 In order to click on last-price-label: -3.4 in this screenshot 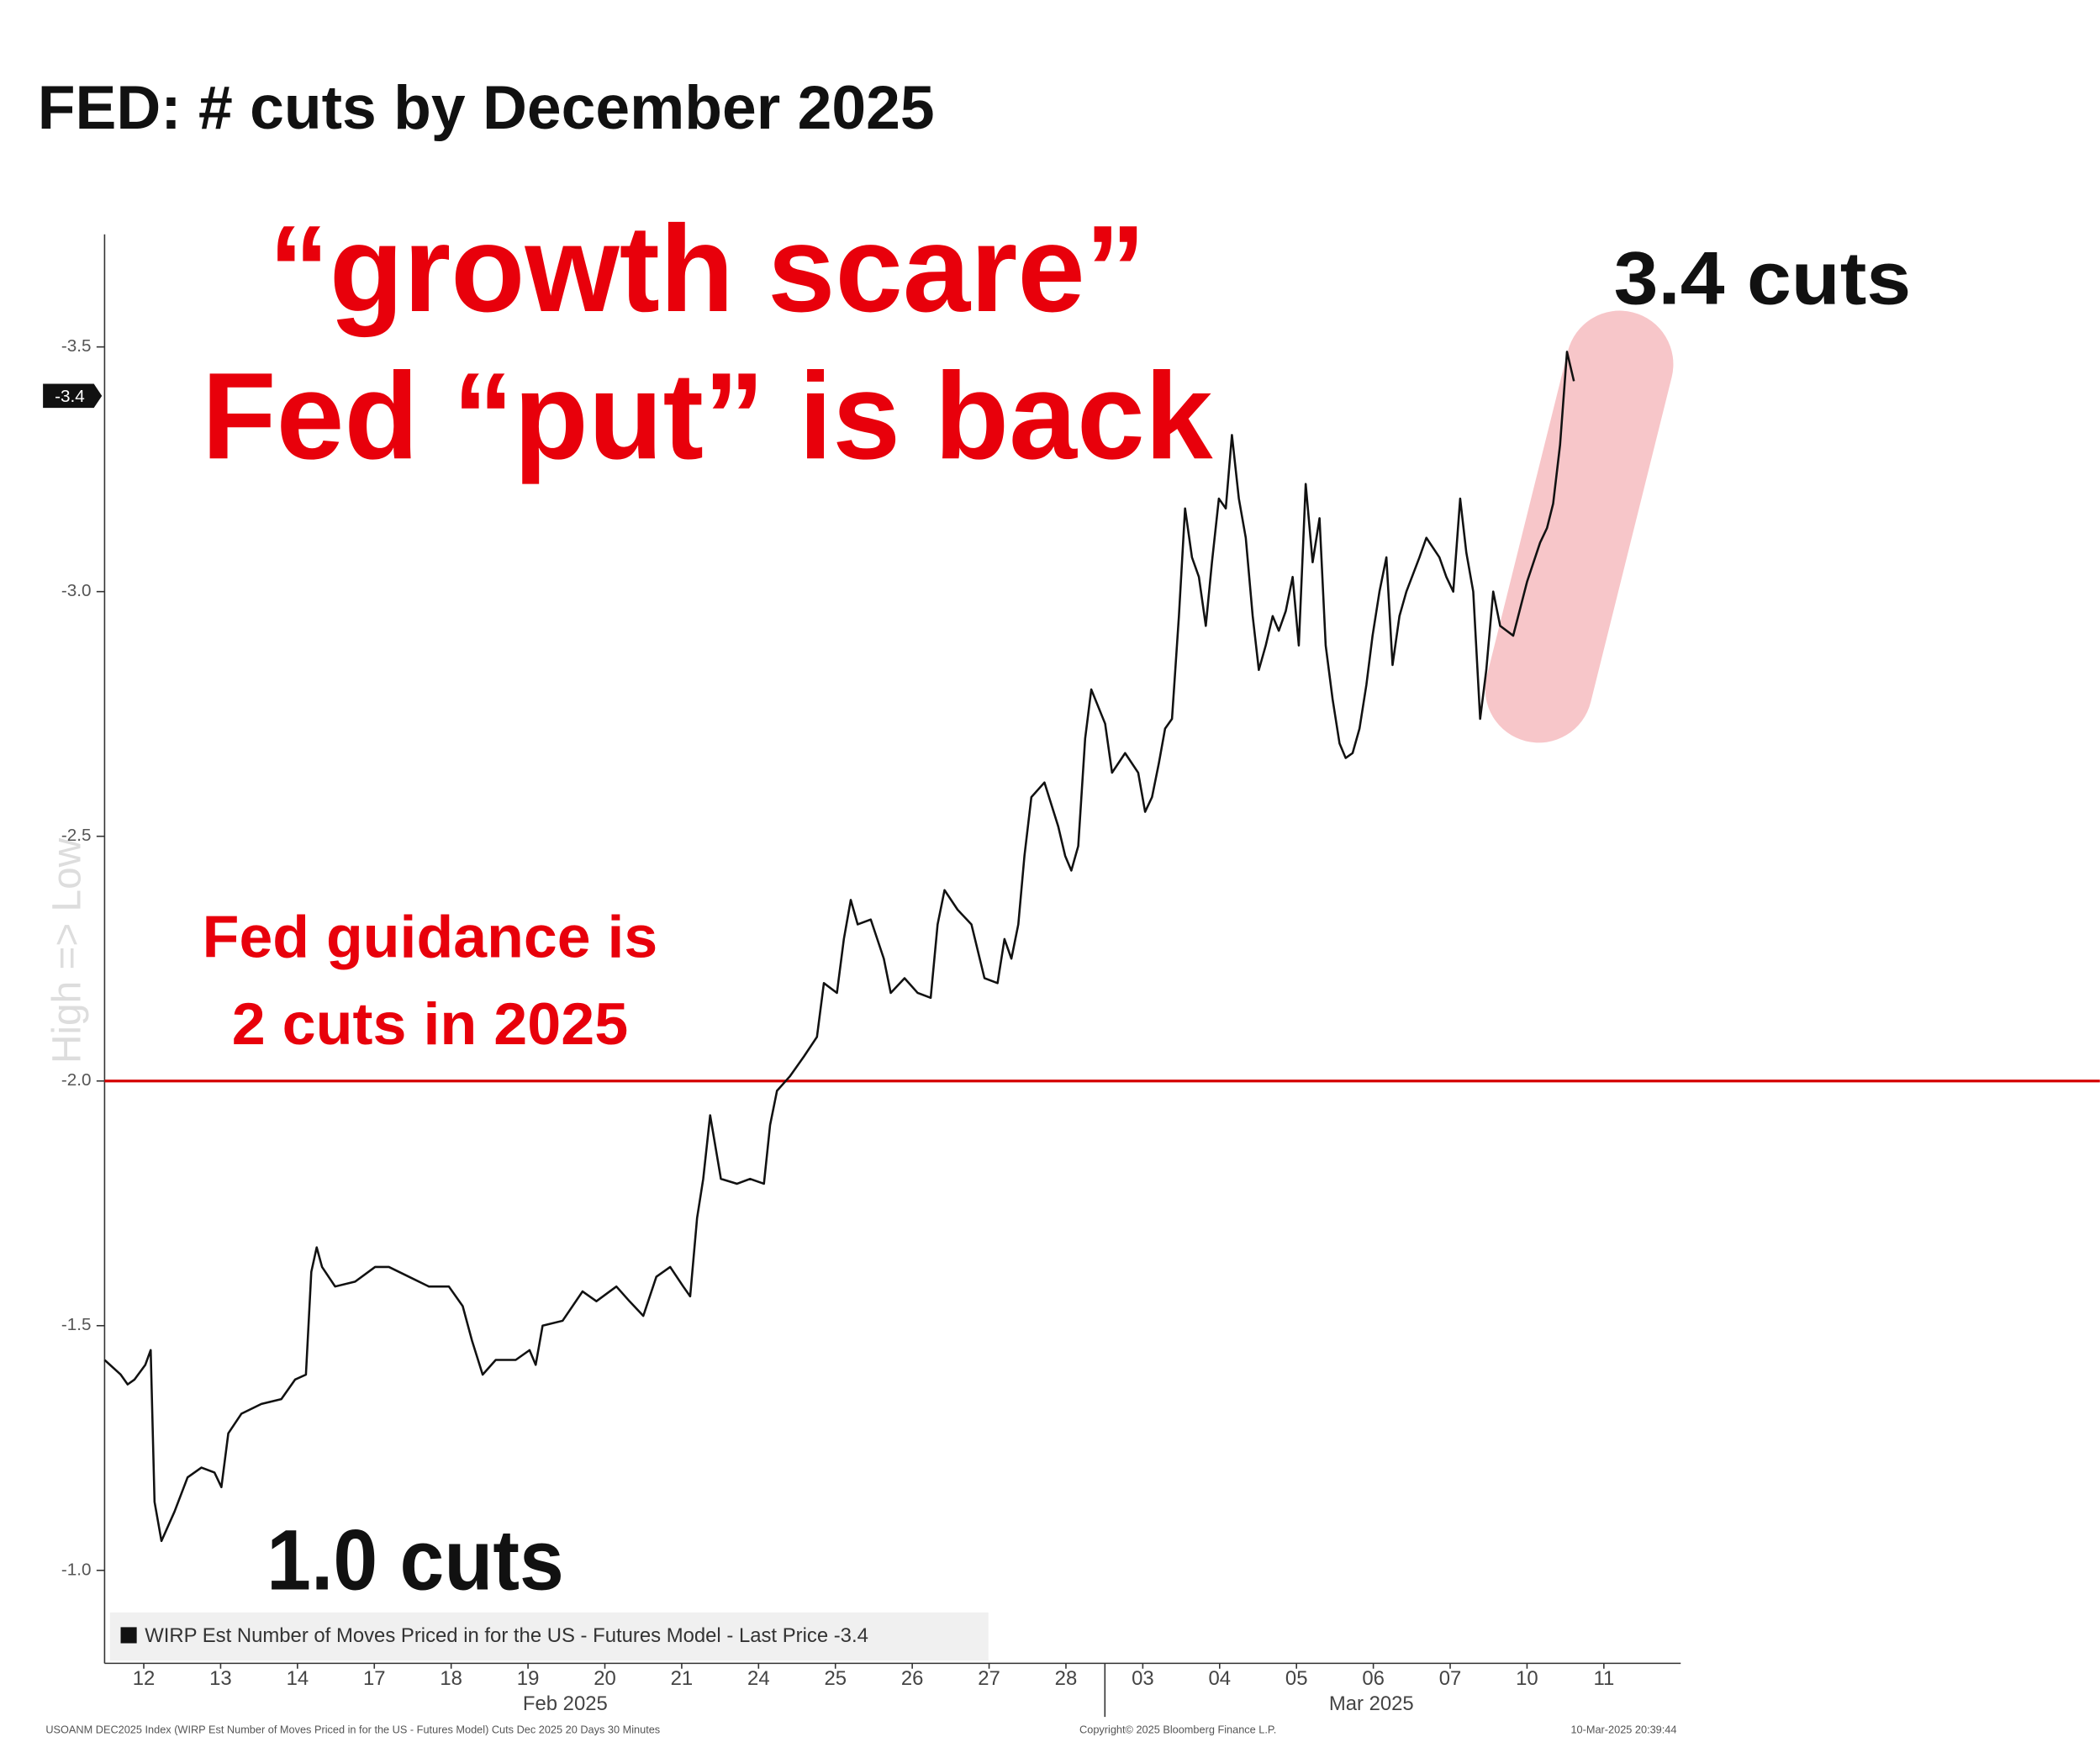, I will do `click(70, 396)`.